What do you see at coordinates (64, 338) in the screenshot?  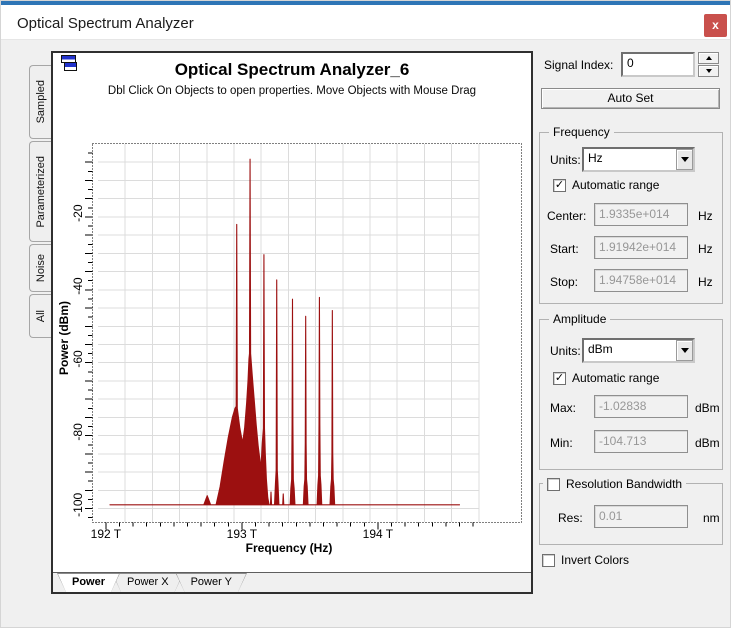 I see `y-axis-label: Power (dBm)` at bounding box center [64, 338].